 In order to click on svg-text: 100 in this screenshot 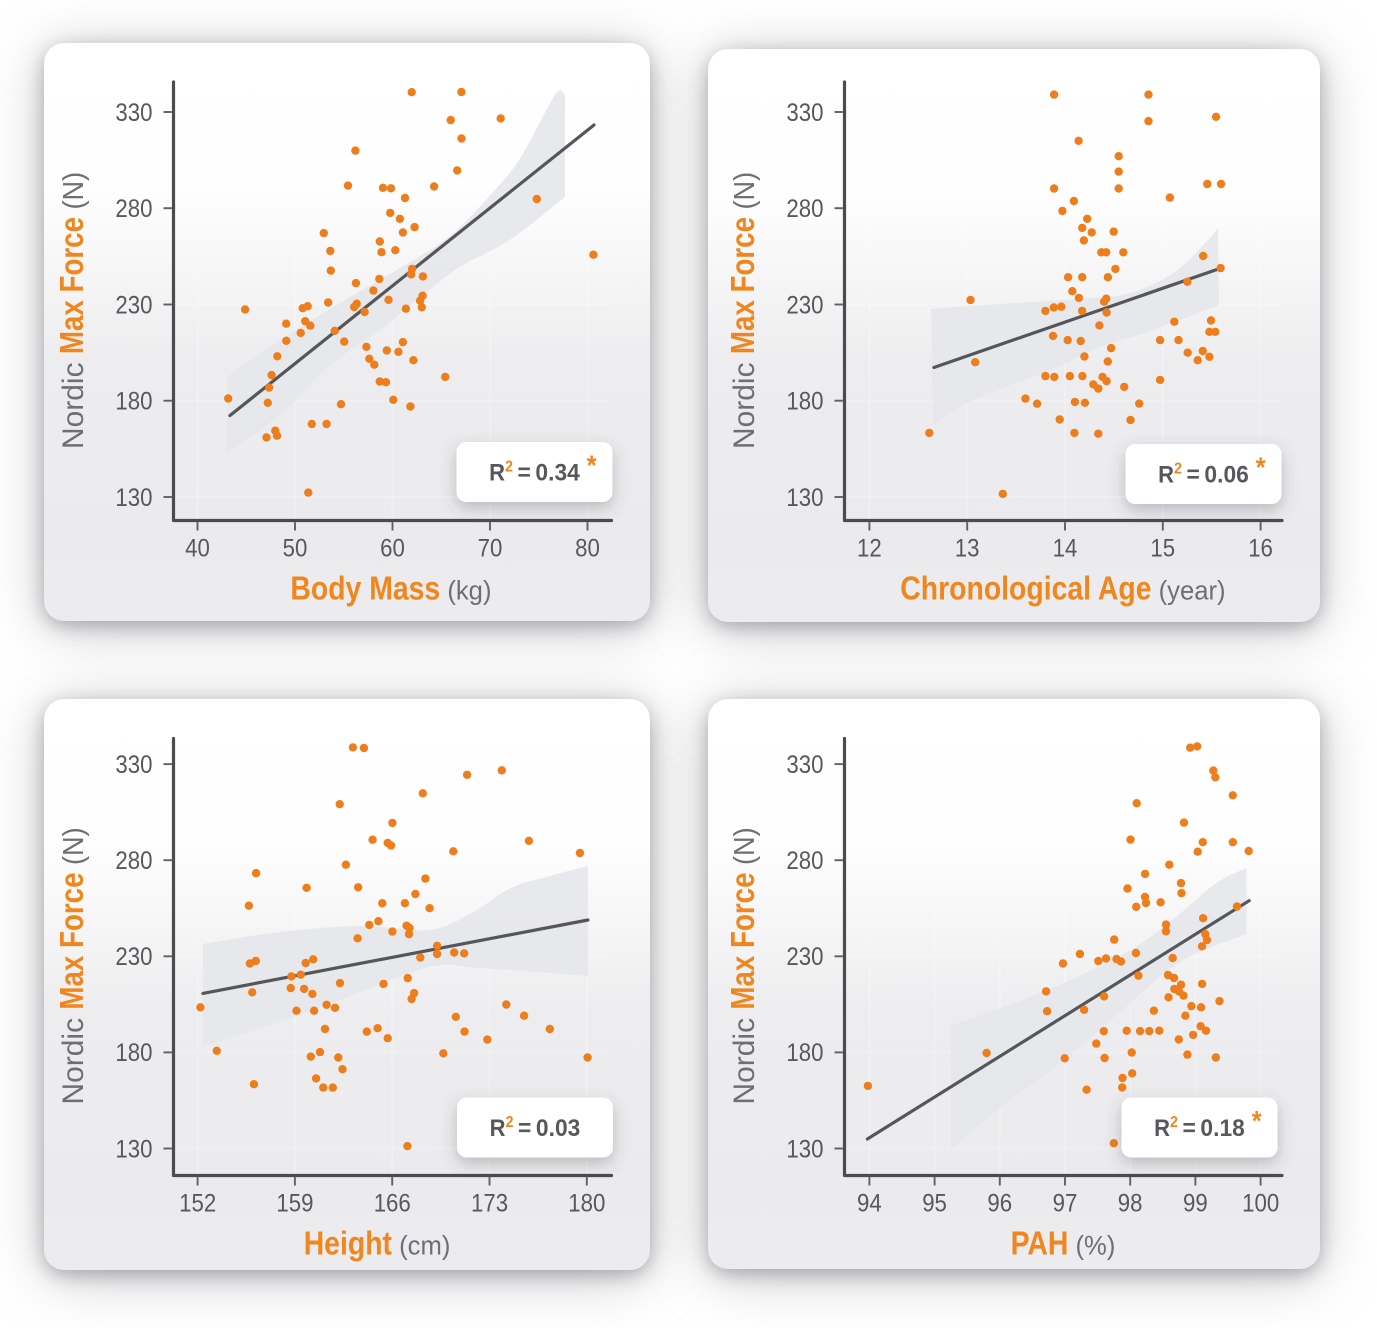, I will do `click(1260, 1204)`.